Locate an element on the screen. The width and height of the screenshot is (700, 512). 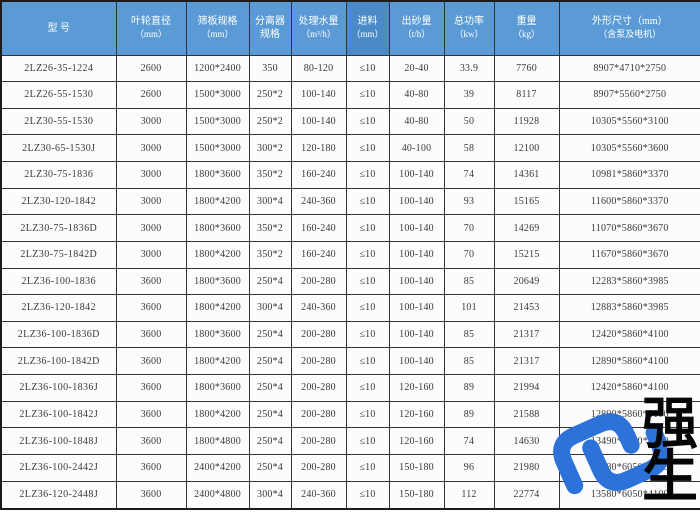
spec-cell: 300*2 is located at coordinates (270, 148).